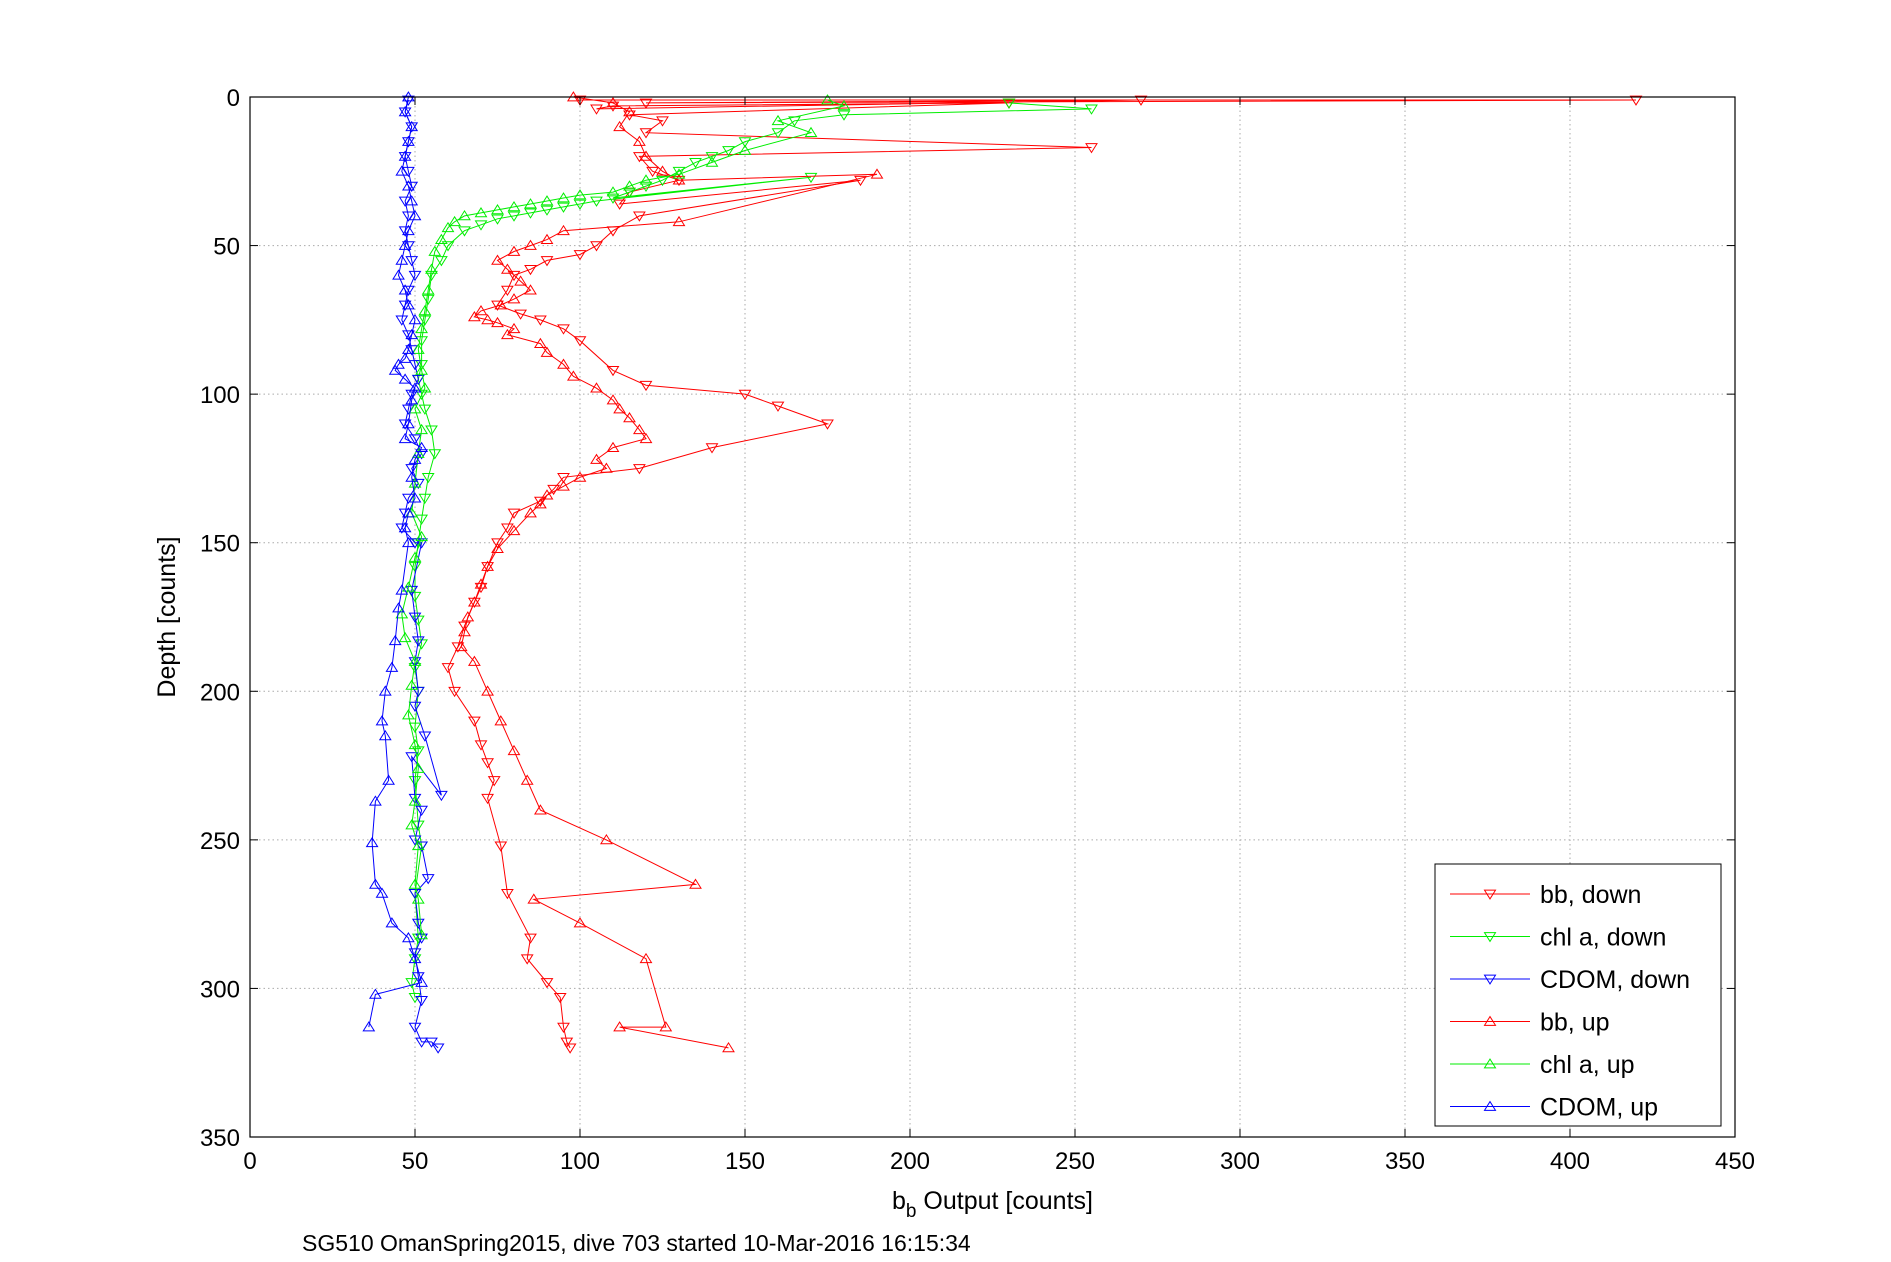  Describe the element at coordinates (415, 1161) in the screenshot. I see `x-tick-label: 50` at that location.